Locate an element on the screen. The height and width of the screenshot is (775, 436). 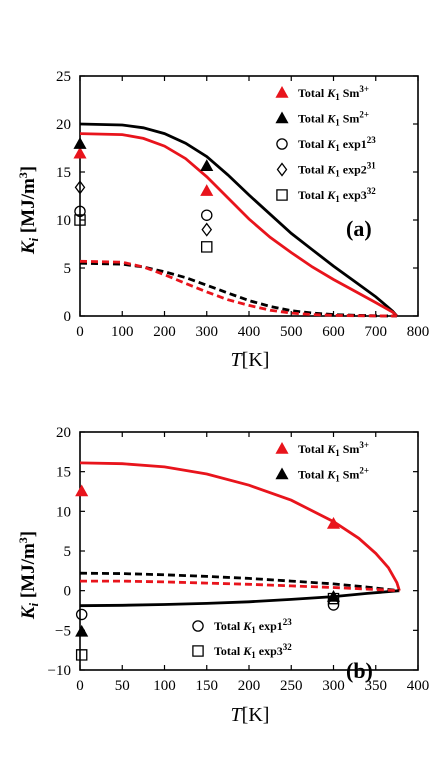
x-tick-label: 700 is located at coordinates (376, 332).